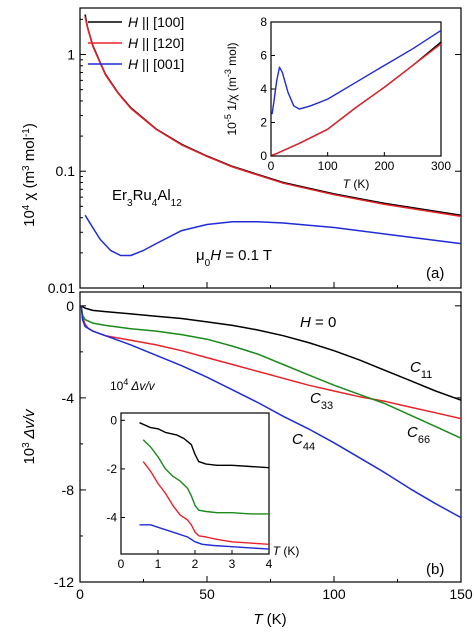 The height and width of the screenshot is (637, 474). I want to click on ia-yticklabel-1: 2, so click(263, 123).